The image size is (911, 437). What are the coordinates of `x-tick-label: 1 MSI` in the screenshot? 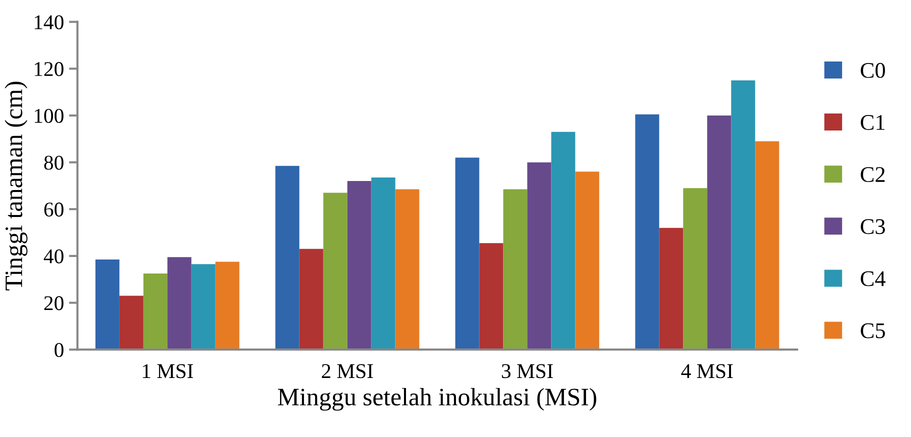 It's located at (167, 371).